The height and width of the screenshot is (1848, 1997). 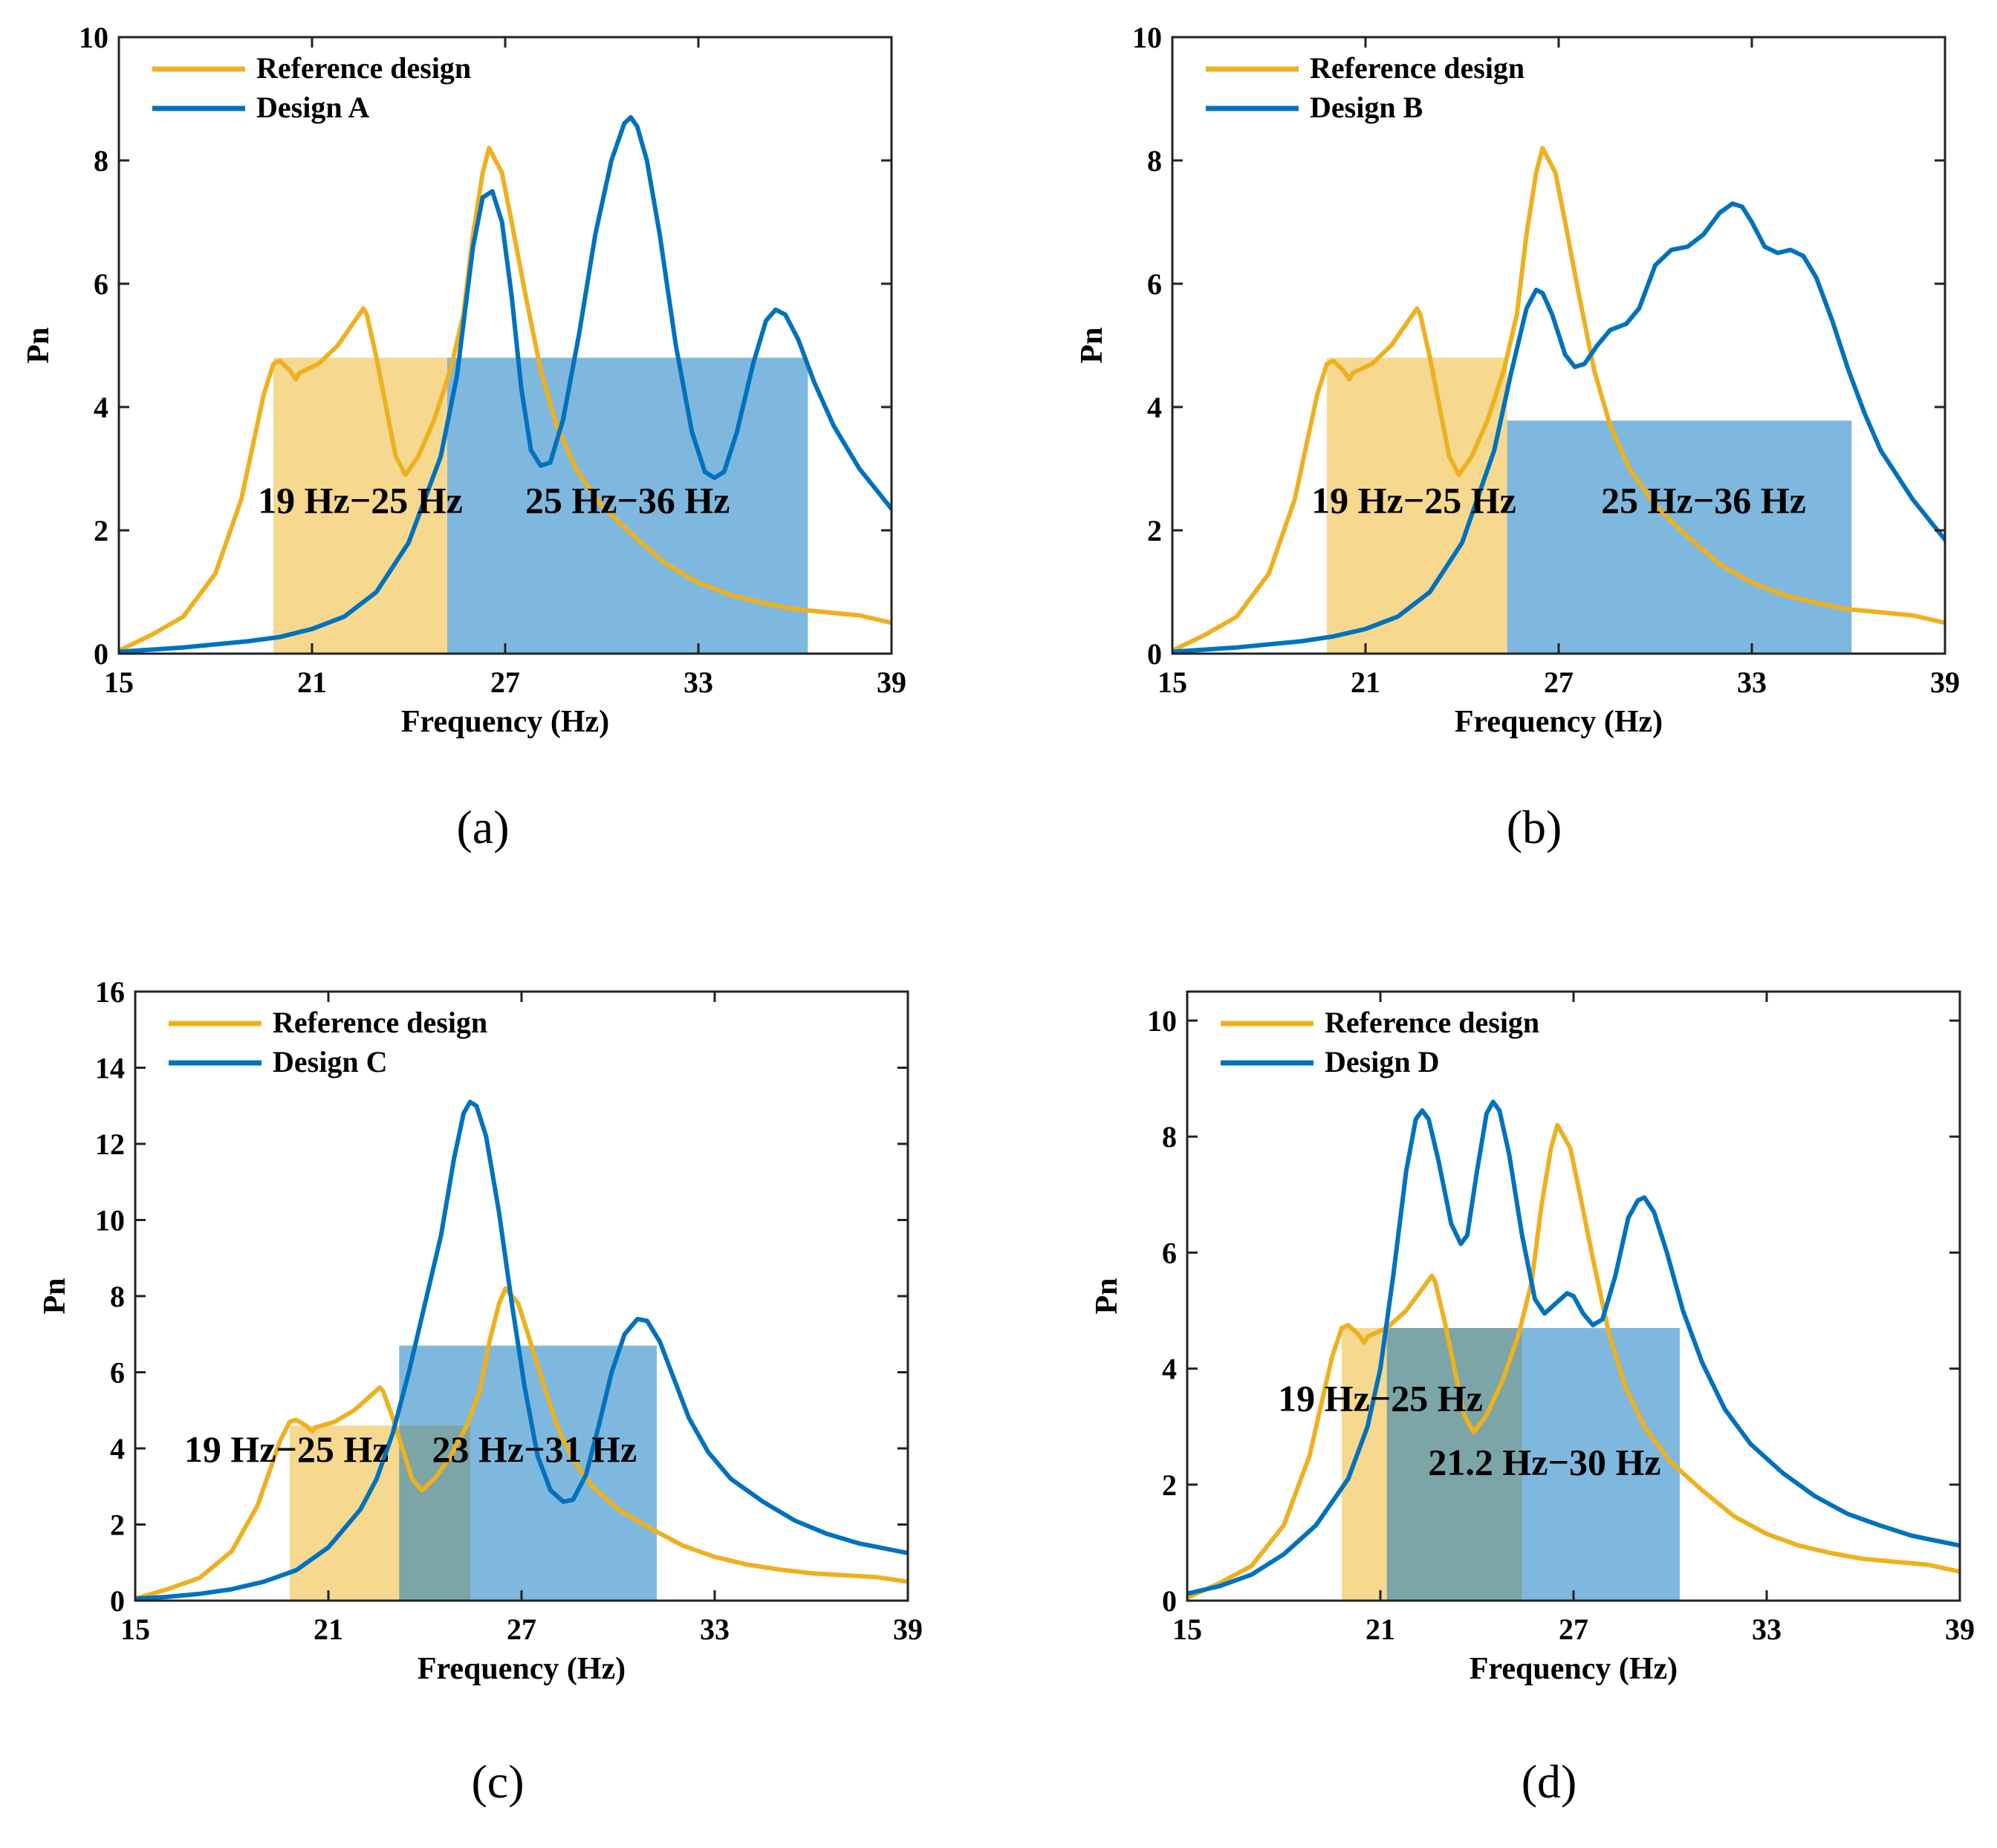 I want to click on legend-label: Design B, so click(x=1366, y=107).